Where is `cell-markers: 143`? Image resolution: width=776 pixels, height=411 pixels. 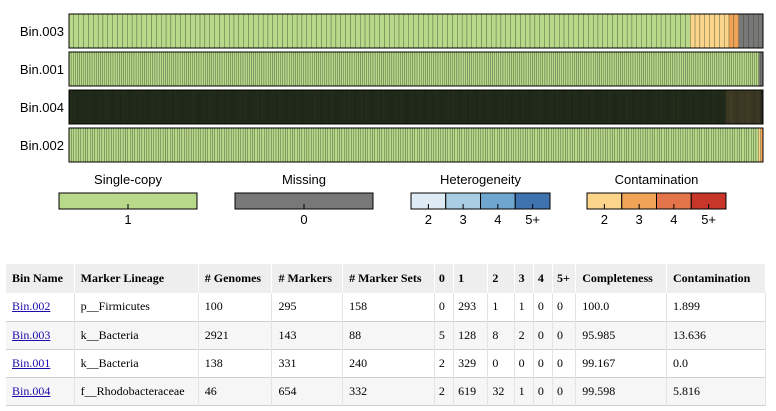
cell-markers: 143 is located at coordinates (307, 335).